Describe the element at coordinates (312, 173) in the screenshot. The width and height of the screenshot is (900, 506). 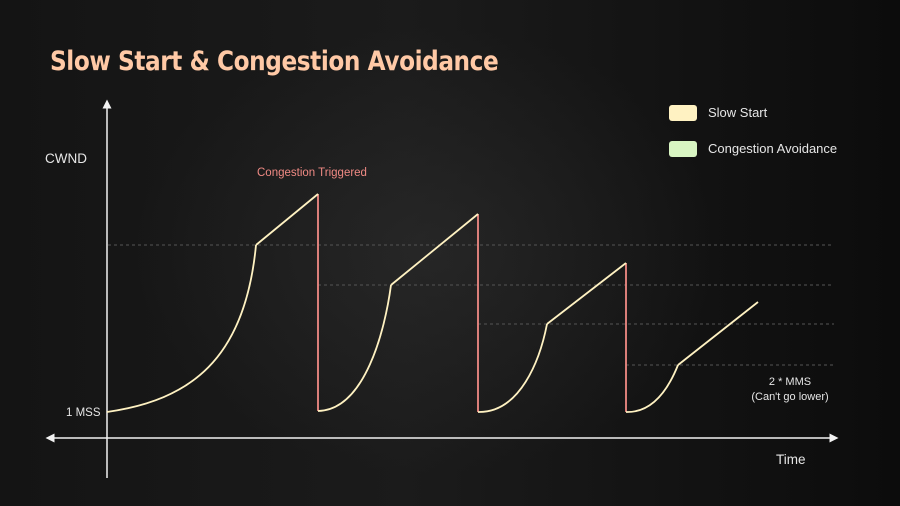
I see `congestion-label: Congestion Triggered` at that location.